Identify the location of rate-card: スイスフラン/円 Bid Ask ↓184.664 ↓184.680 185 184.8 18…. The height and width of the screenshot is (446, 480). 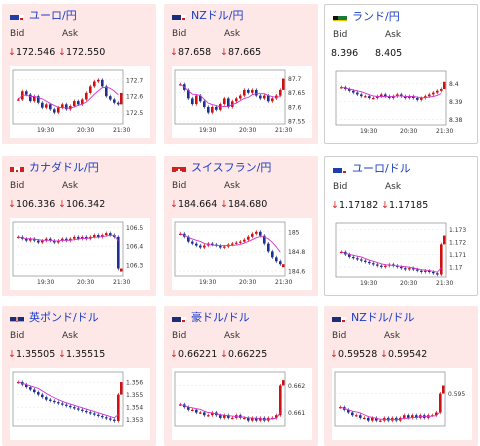
(241, 226).